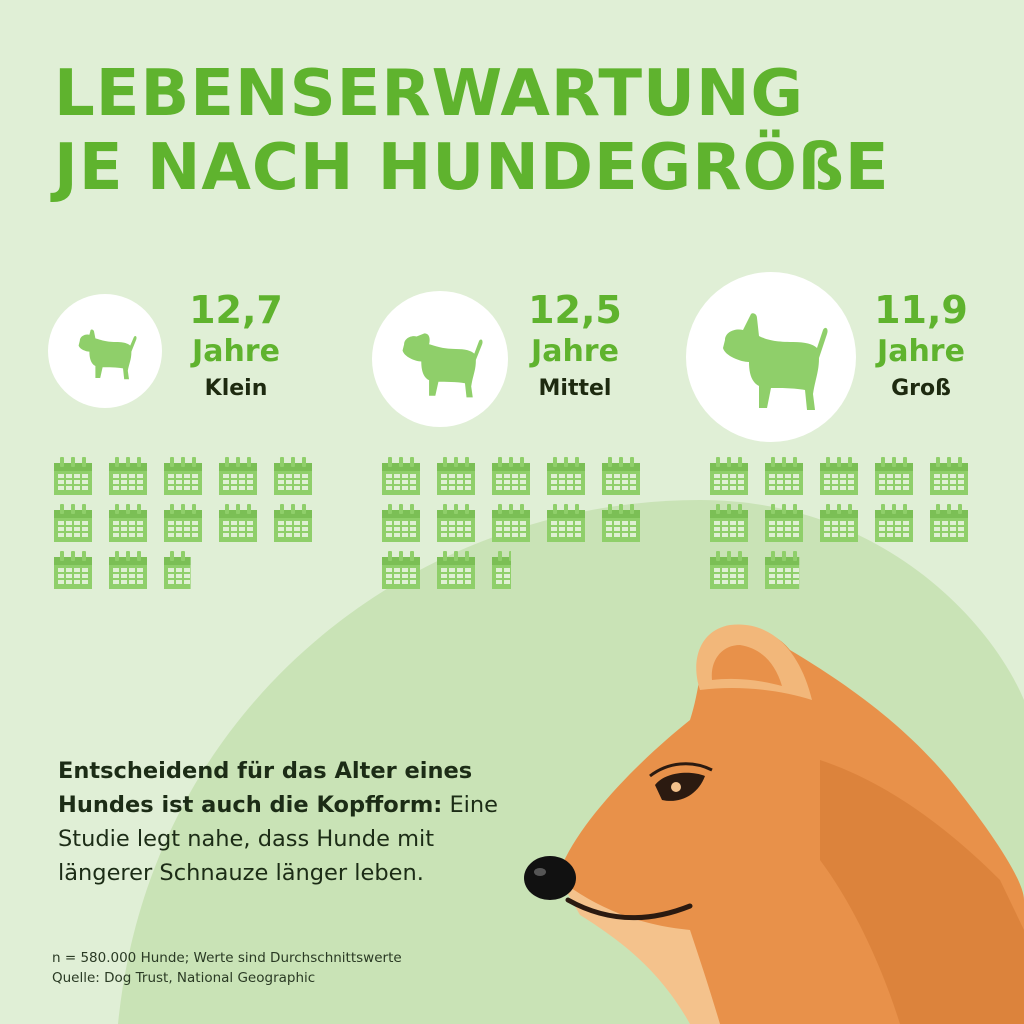 Image resolution: width=1024 pixels, height=1024 pixels. Describe the element at coordinates (236, 388) in the screenshot. I see `category-label-small: Klein` at that location.